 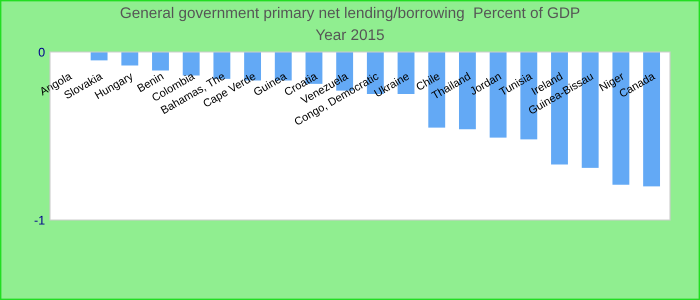 What do you see at coordinates (350, 34) in the screenshot?
I see `chart-subtitle: Year 2015` at bounding box center [350, 34].